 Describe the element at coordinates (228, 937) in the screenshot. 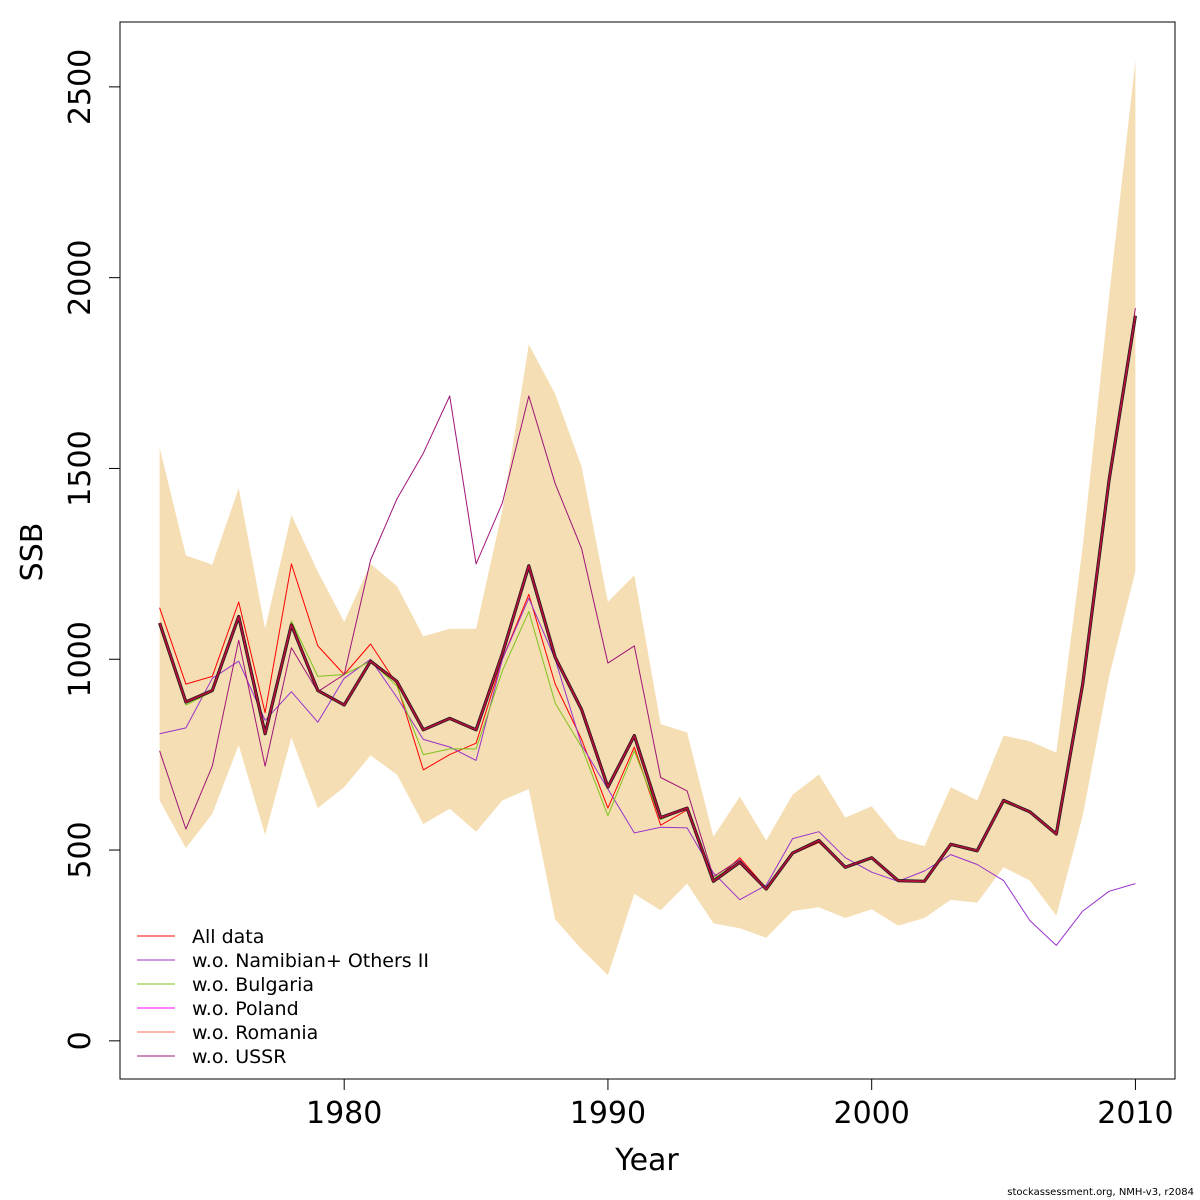

I see `legend-label: All data` at that location.